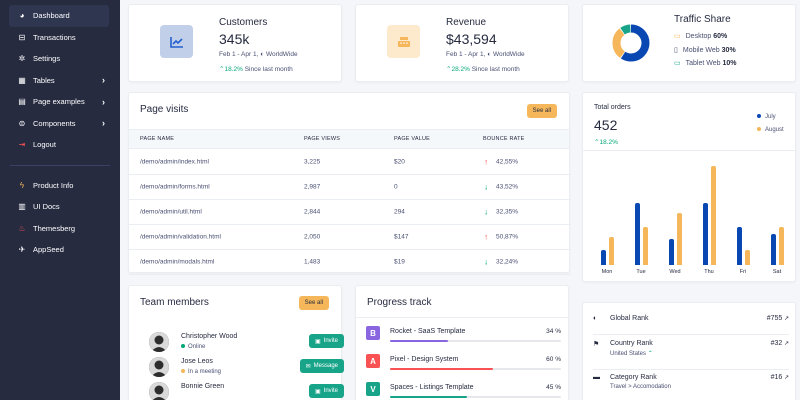 The image size is (800, 400). I want to click on sidebar-item-transactions: ⊟ Transactions, so click(59, 38).